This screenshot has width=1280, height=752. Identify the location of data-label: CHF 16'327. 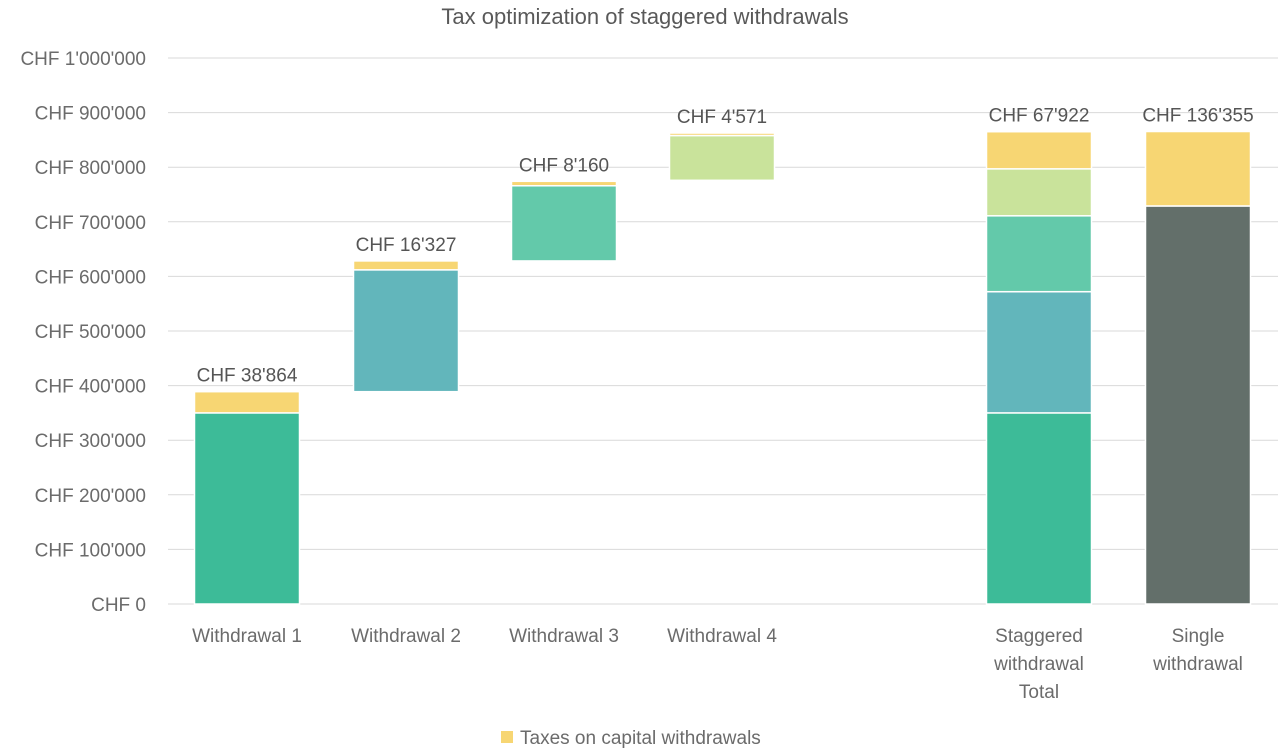
(406, 245).